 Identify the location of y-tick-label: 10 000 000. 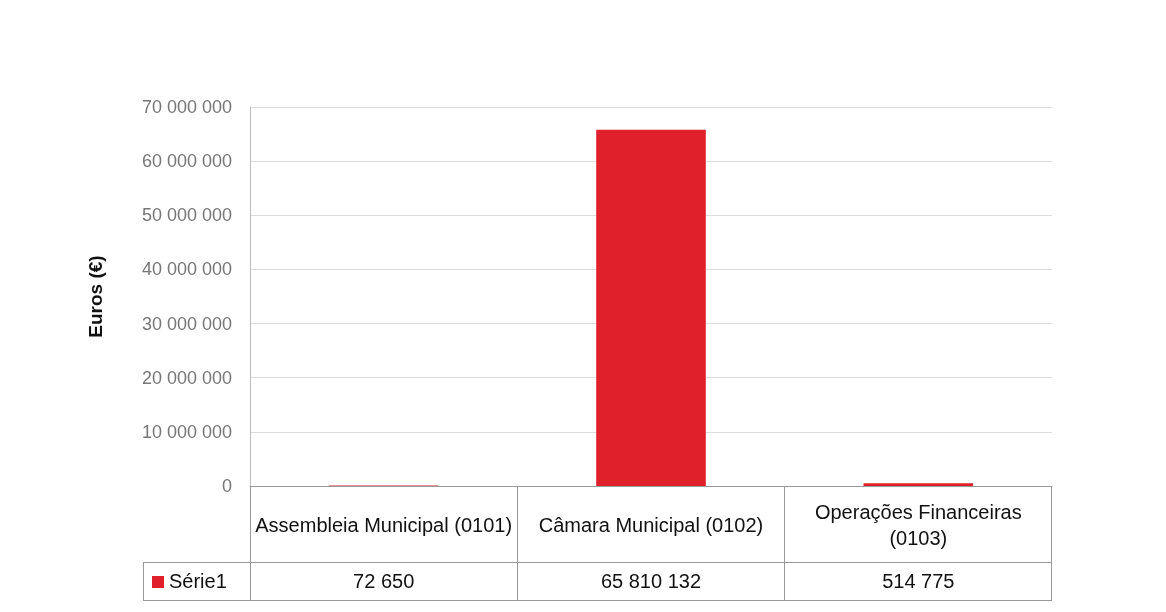
(186, 431).